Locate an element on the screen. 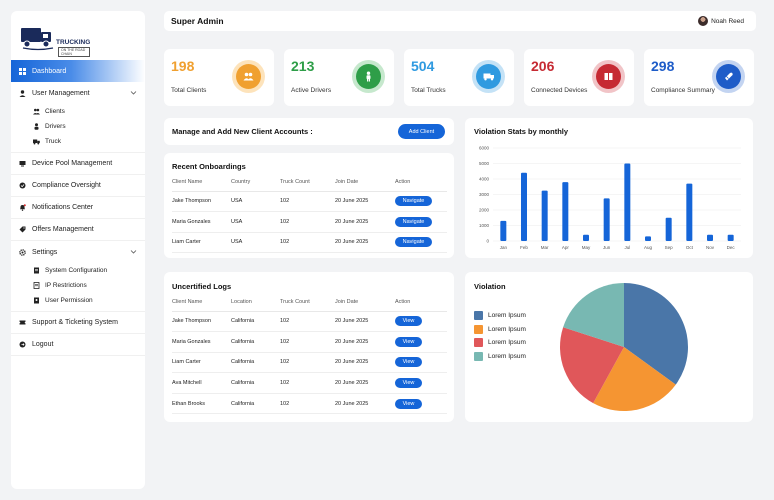 The width and height of the screenshot is (774, 500). bell-icon is located at coordinates (22, 207).